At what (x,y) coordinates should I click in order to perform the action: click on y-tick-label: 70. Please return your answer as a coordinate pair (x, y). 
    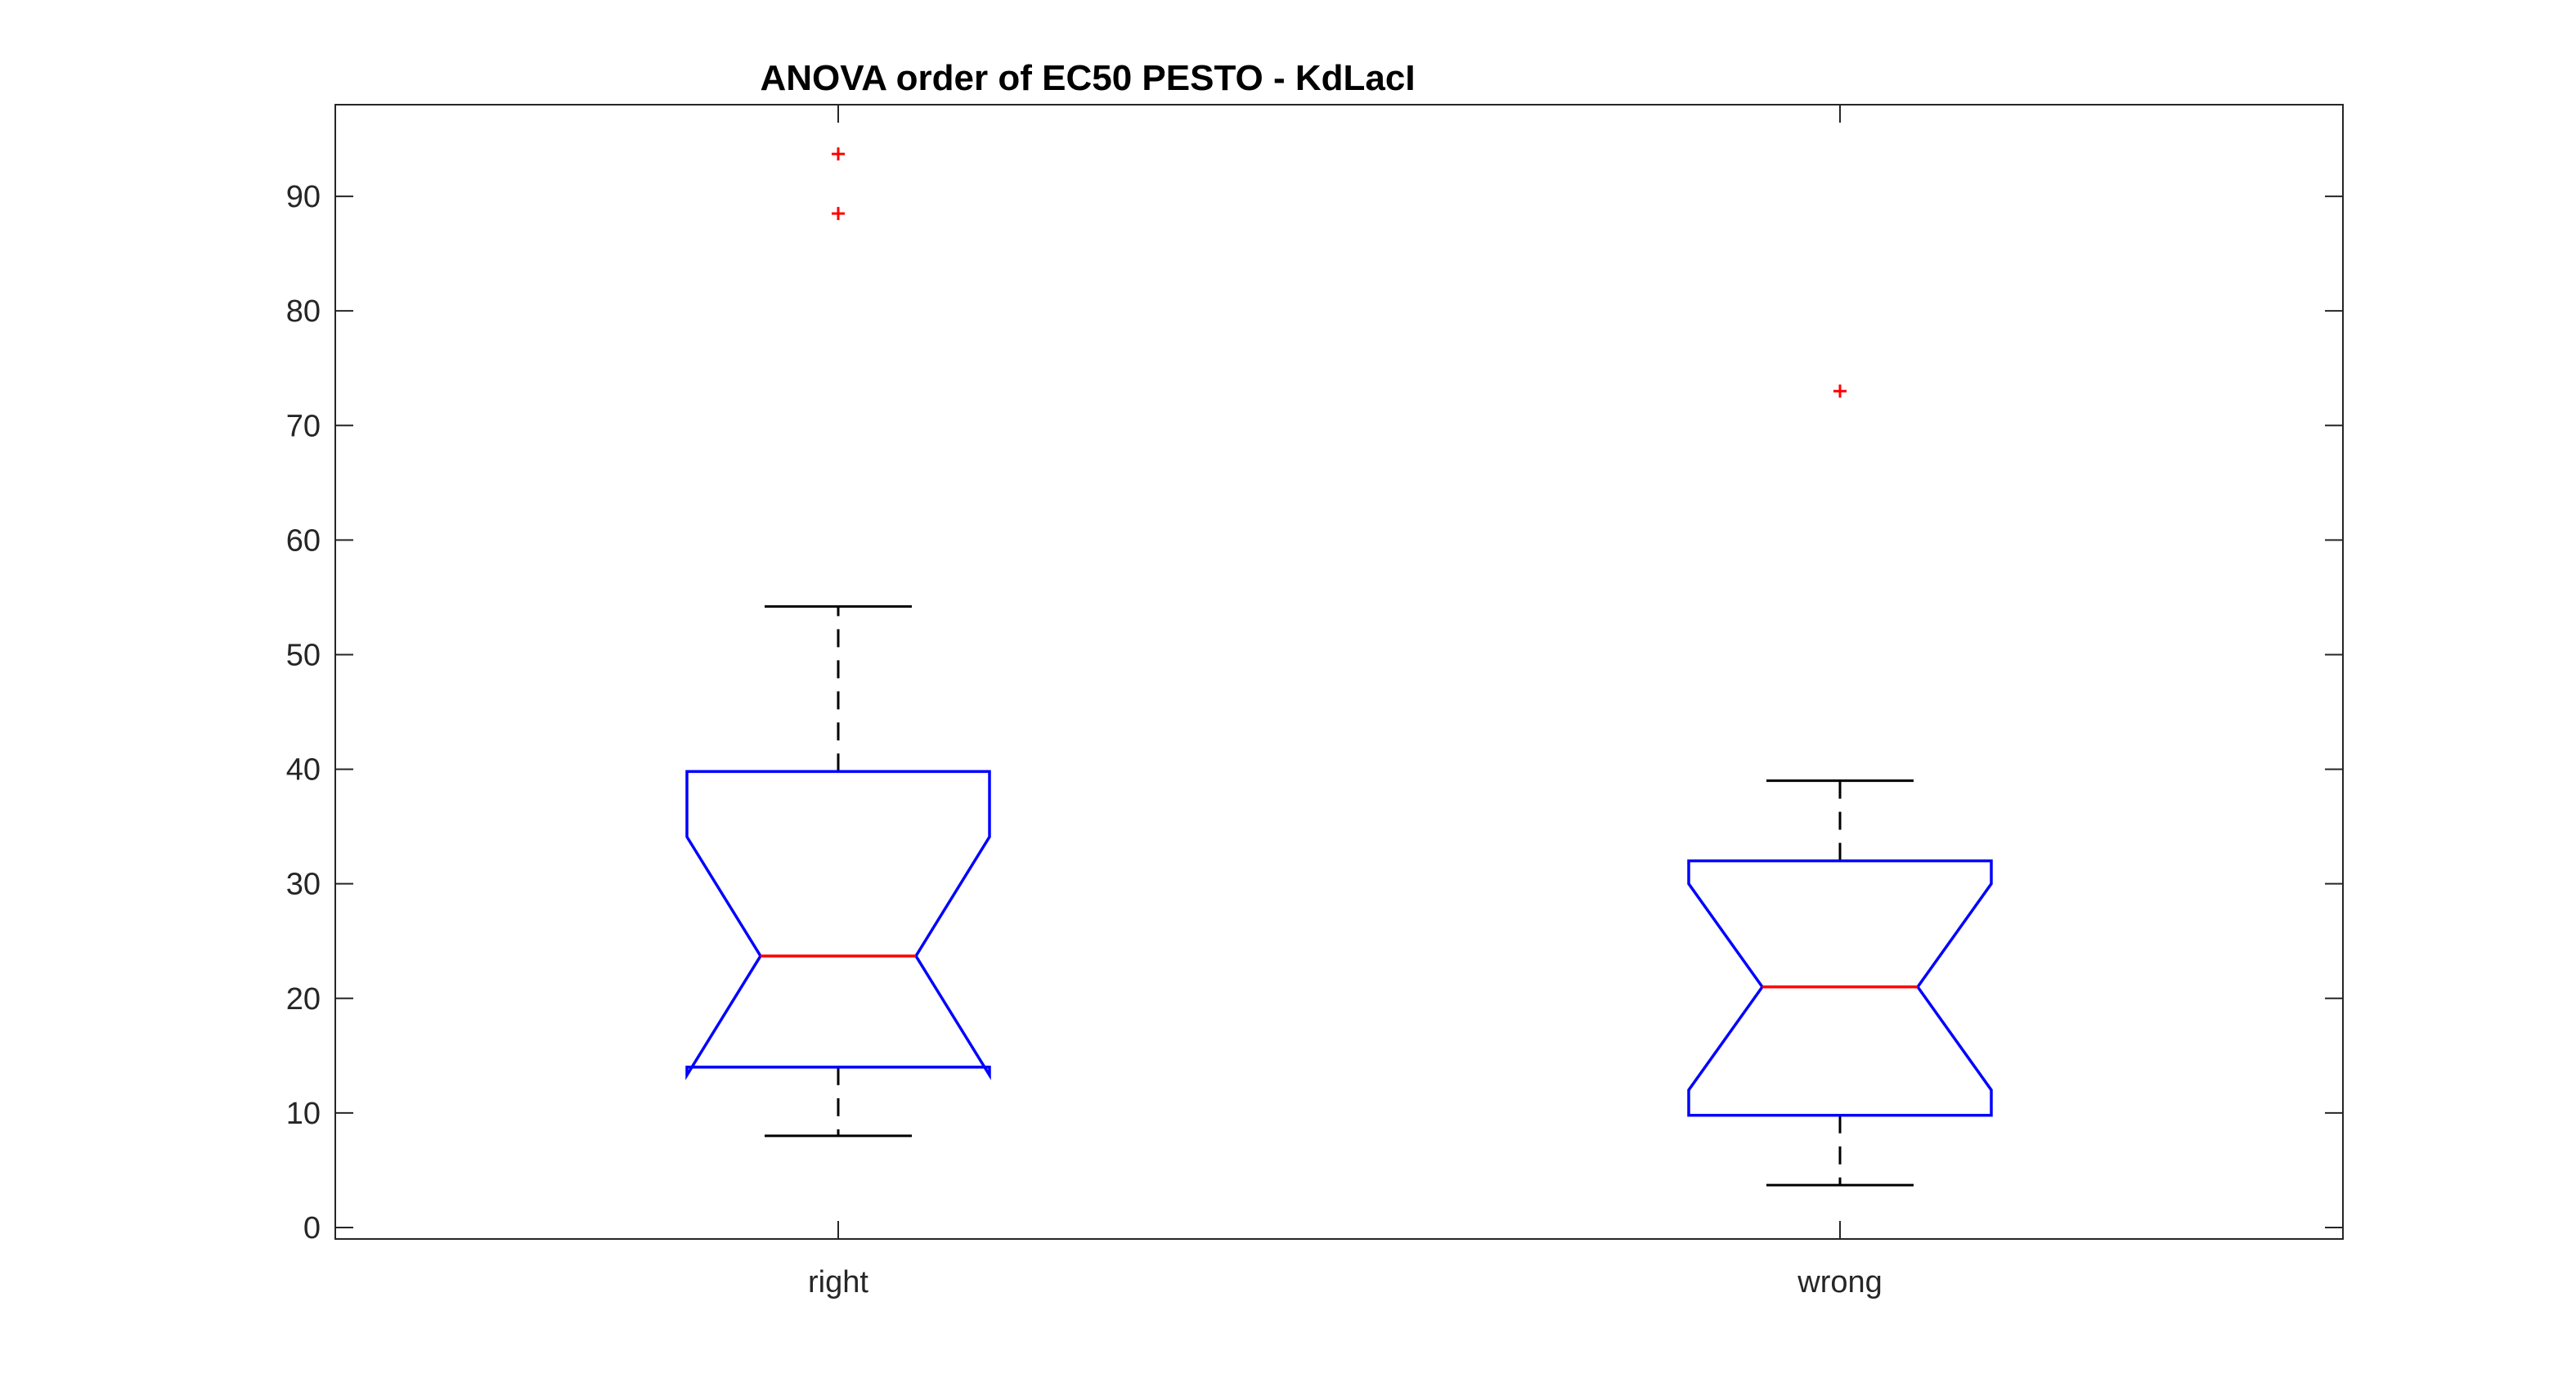
    Looking at the image, I should click on (304, 426).